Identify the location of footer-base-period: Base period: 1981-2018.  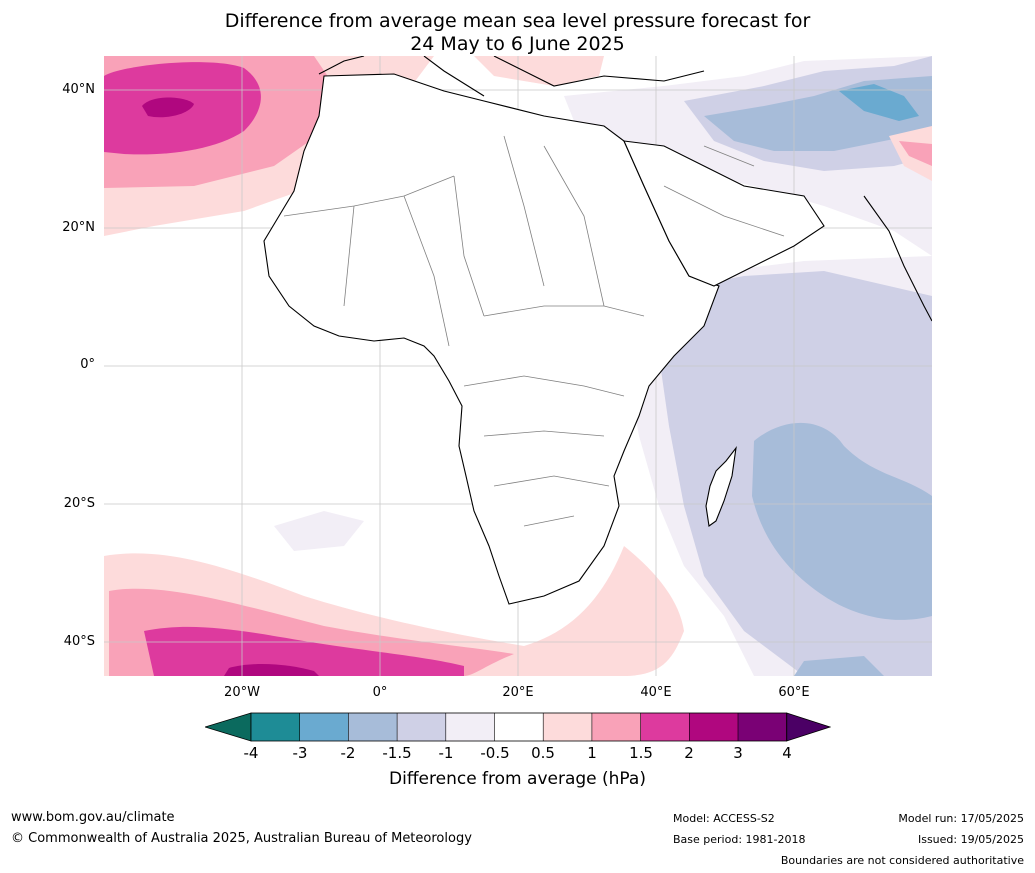
(739, 839).